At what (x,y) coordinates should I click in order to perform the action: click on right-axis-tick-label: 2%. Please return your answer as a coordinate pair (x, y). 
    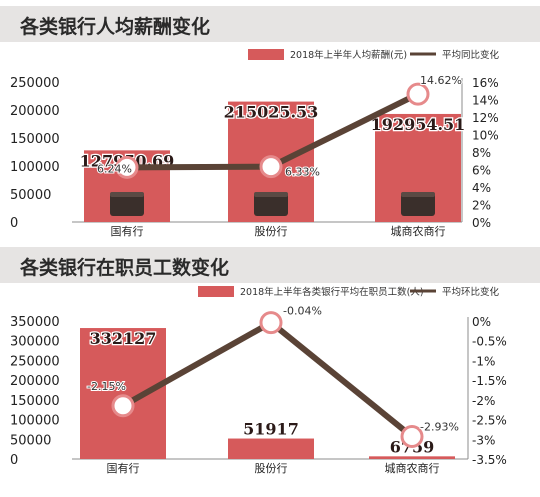
    Looking at the image, I should click on (481, 206).